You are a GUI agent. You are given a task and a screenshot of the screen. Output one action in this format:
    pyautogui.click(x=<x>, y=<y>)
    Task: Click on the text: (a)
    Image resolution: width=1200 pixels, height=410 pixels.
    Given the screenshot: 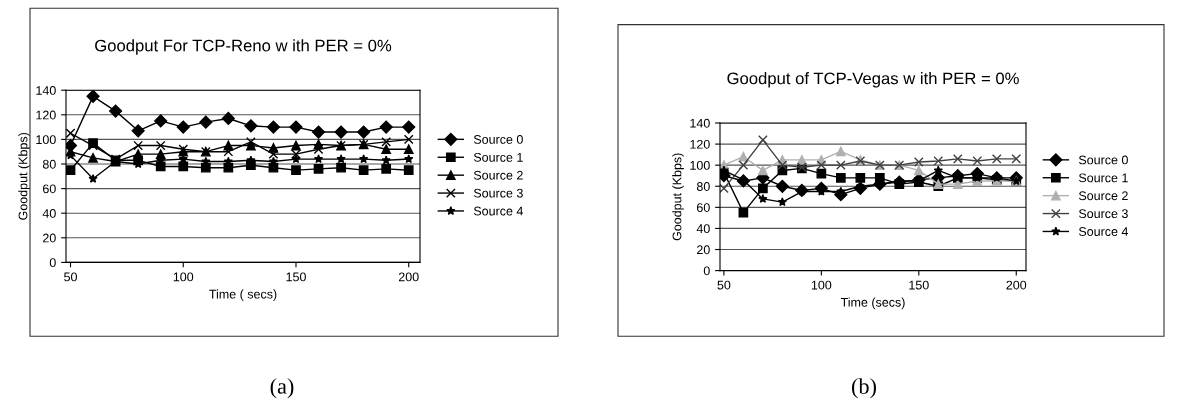 What is the action you would take?
    pyautogui.click(x=282, y=388)
    